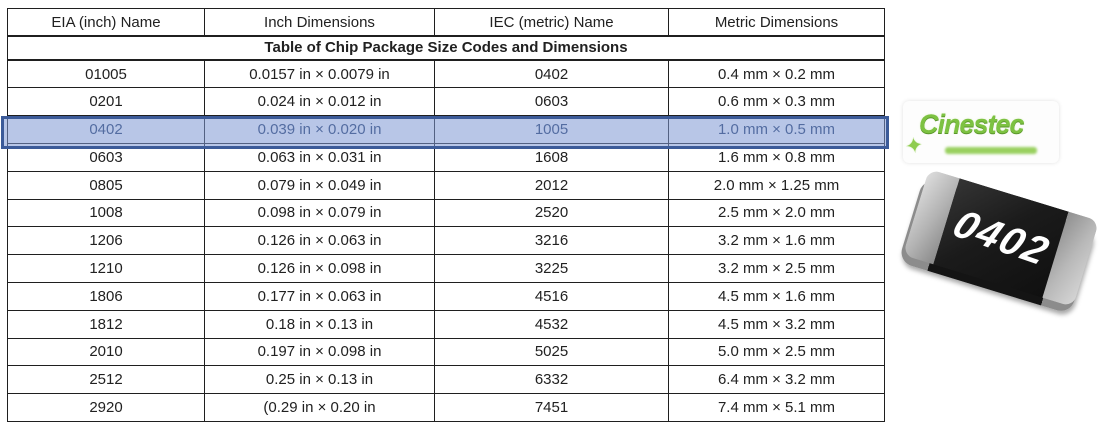 This screenshot has width=1101, height=431. I want to click on table-cell: 1806, so click(106, 296).